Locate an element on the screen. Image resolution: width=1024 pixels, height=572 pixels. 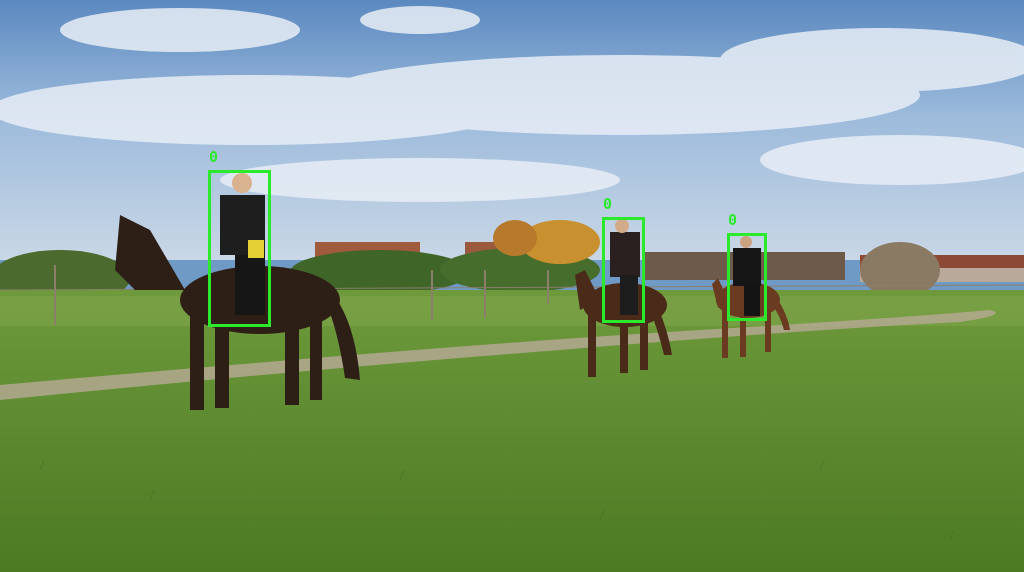
grass-texture is located at coordinates (497, 500).